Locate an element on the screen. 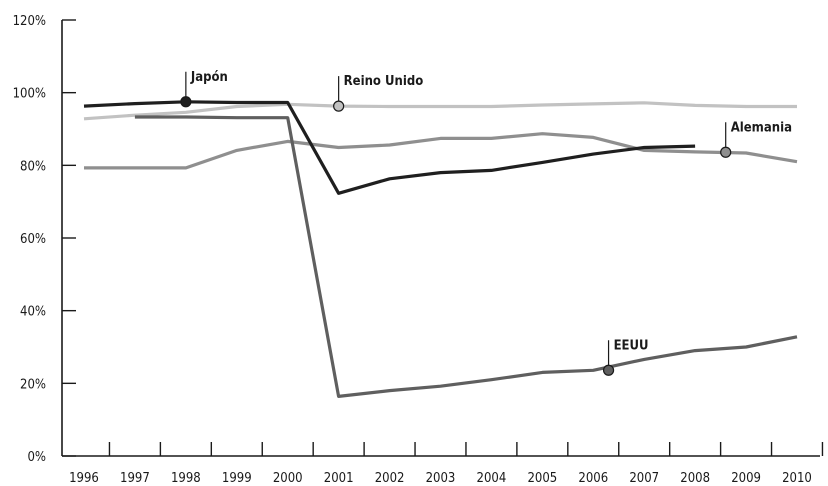 This screenshot has height=486, width=828. x-tick-label: 2009 is located at coordinates (746, 478).